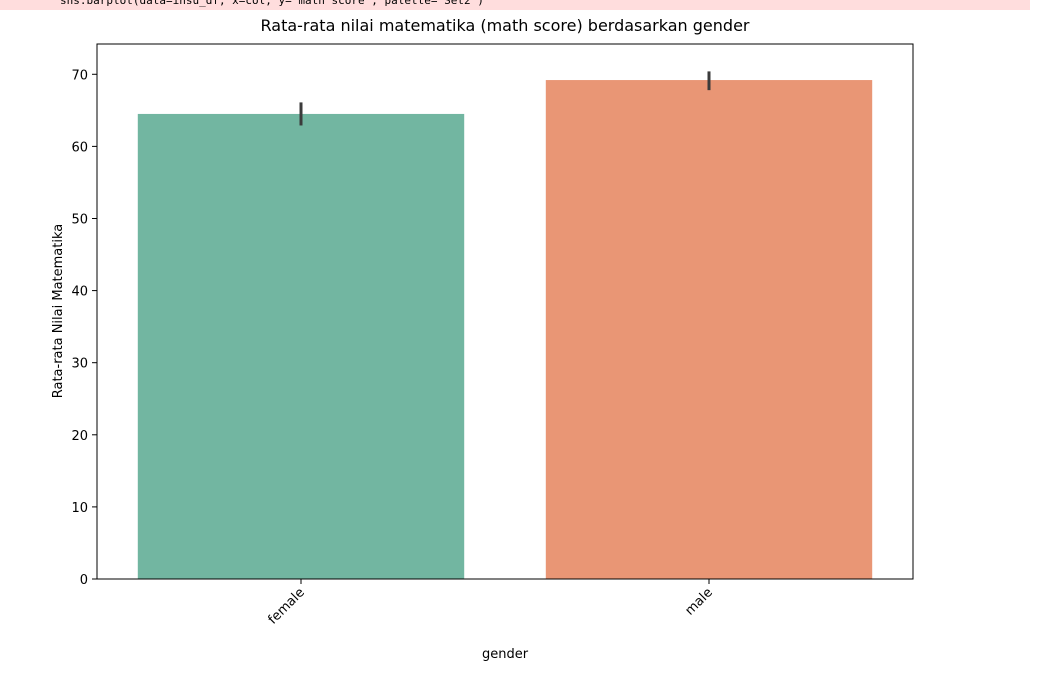 The image size is (1039, 679). Describe the element at coordinates (698, 601) in the screenshot. I see `x-tick-label: male` at that location.